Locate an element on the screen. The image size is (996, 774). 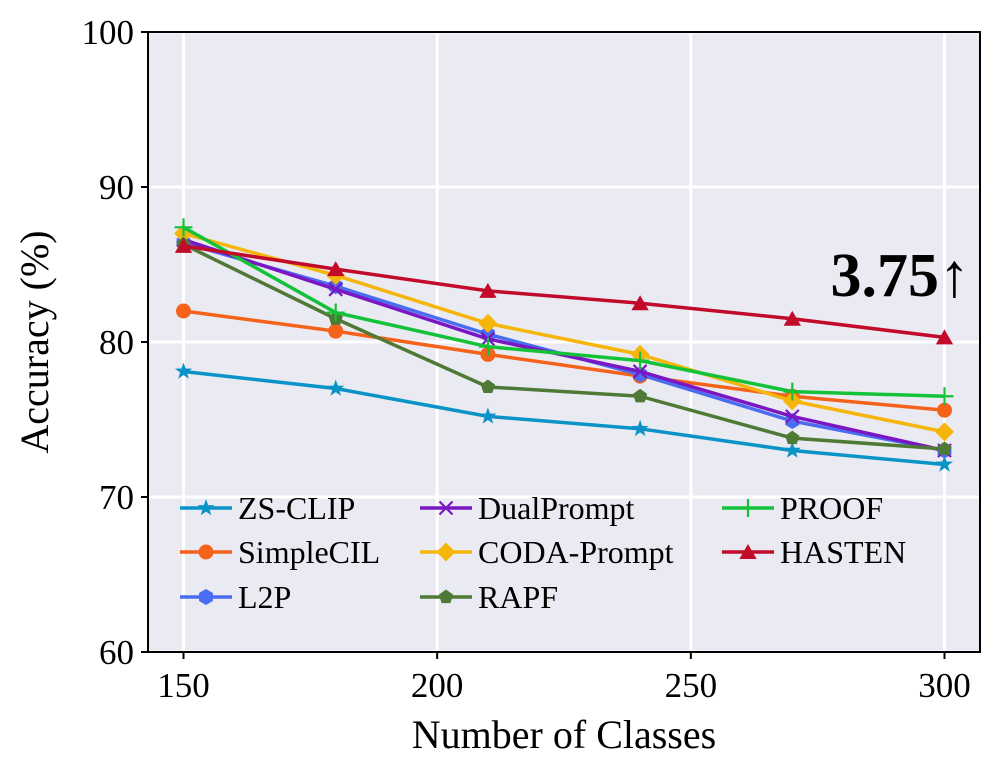
legend-item-hasten: HASTEN is located at coordinates (814, 552).